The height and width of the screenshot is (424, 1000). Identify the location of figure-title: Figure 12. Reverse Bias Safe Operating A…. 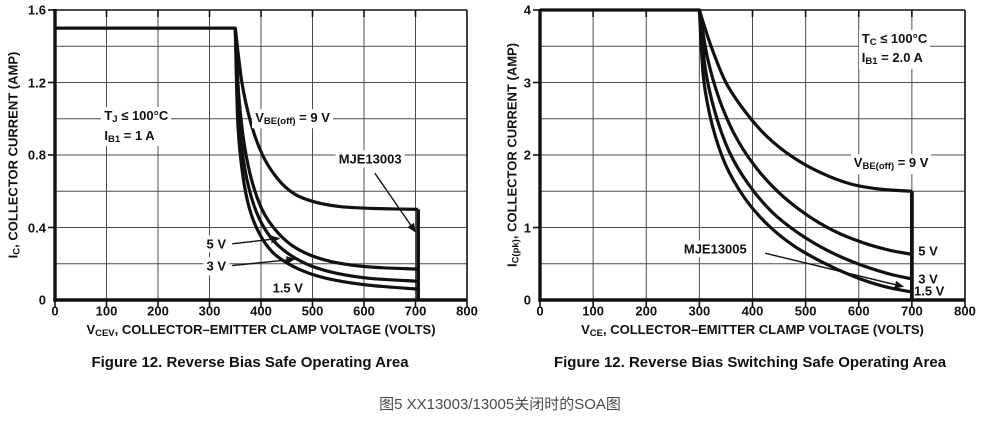
(250, 362).